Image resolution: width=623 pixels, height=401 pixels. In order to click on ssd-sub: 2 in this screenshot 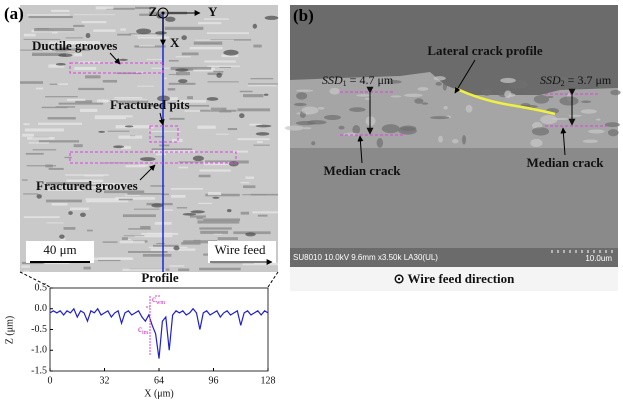, I will do `click(563, 83)`.